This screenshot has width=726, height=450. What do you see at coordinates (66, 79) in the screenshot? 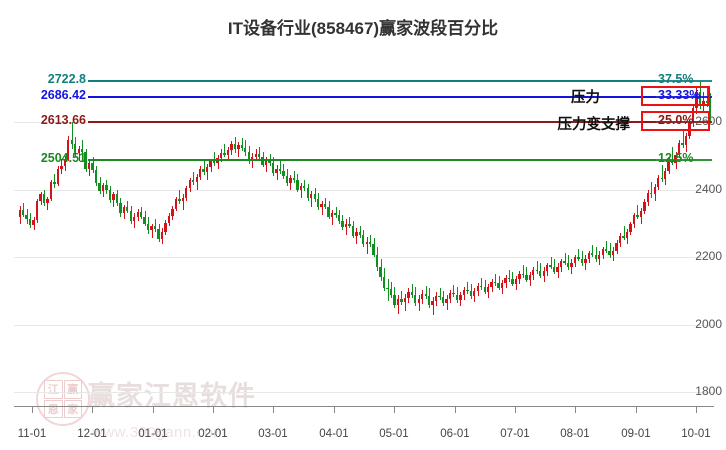
I see `level-price-label: 2722.8` at bounding box center [66, 79].